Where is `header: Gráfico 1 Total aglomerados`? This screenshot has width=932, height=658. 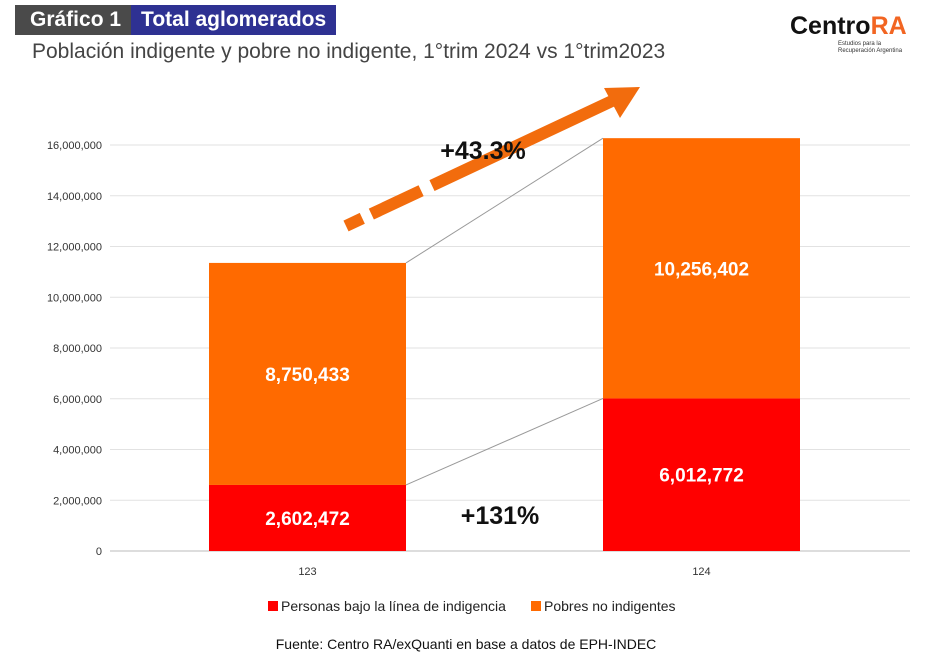 header: Gráfico 1 Total aglomerados is located at coordinates (176, 20).